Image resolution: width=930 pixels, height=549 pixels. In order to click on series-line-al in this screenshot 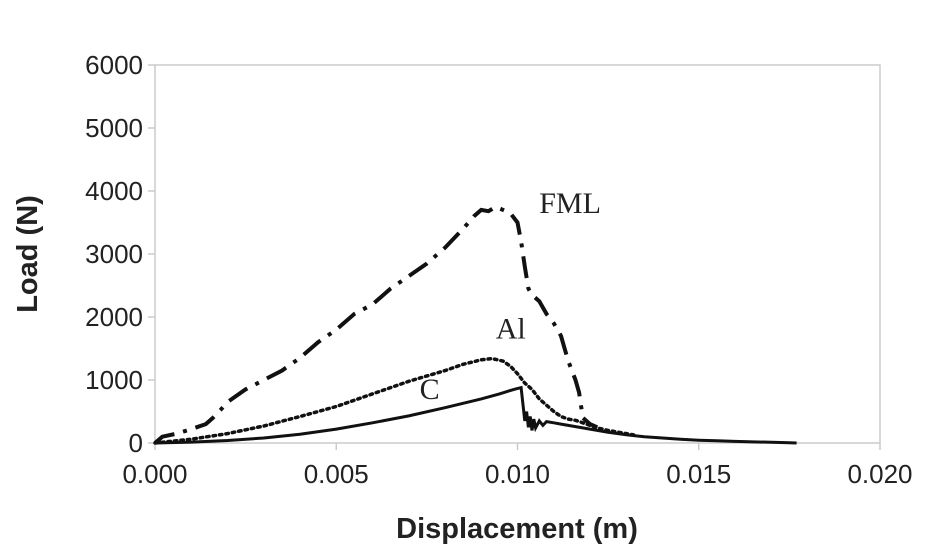, I will do `click(394, 400)`.